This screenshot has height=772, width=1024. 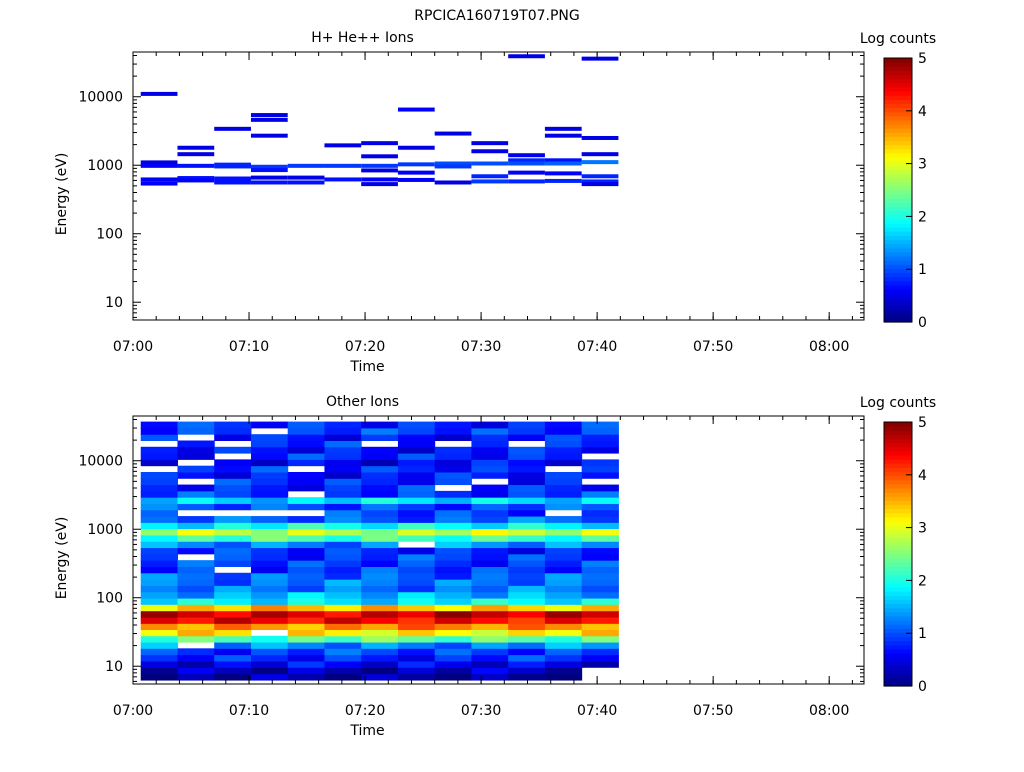 What do you see at coordinates (922, 581) in the screenshot?
I see `colorbar-tick-label: 2` at bounding box center [922, 581].